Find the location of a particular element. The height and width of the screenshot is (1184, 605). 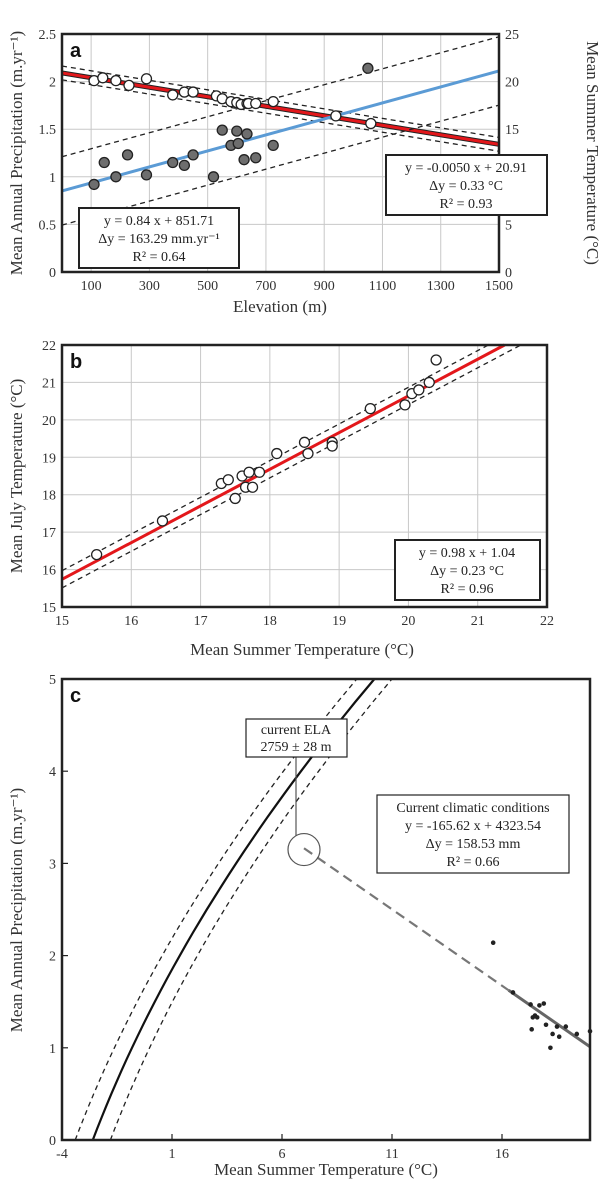

temperature-fit-line is located at coordinates (280, 108).